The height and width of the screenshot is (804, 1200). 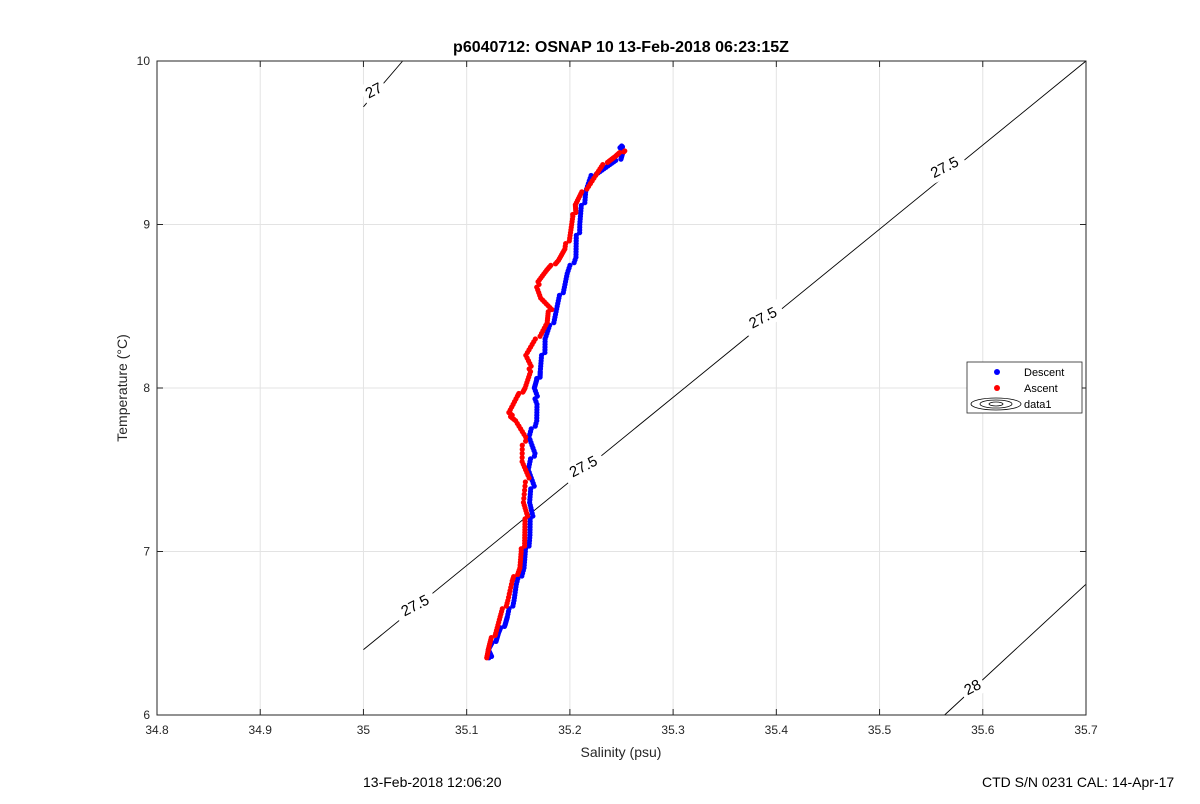 I want to click on y-tick-label: 7, so click(x=146, y=552).